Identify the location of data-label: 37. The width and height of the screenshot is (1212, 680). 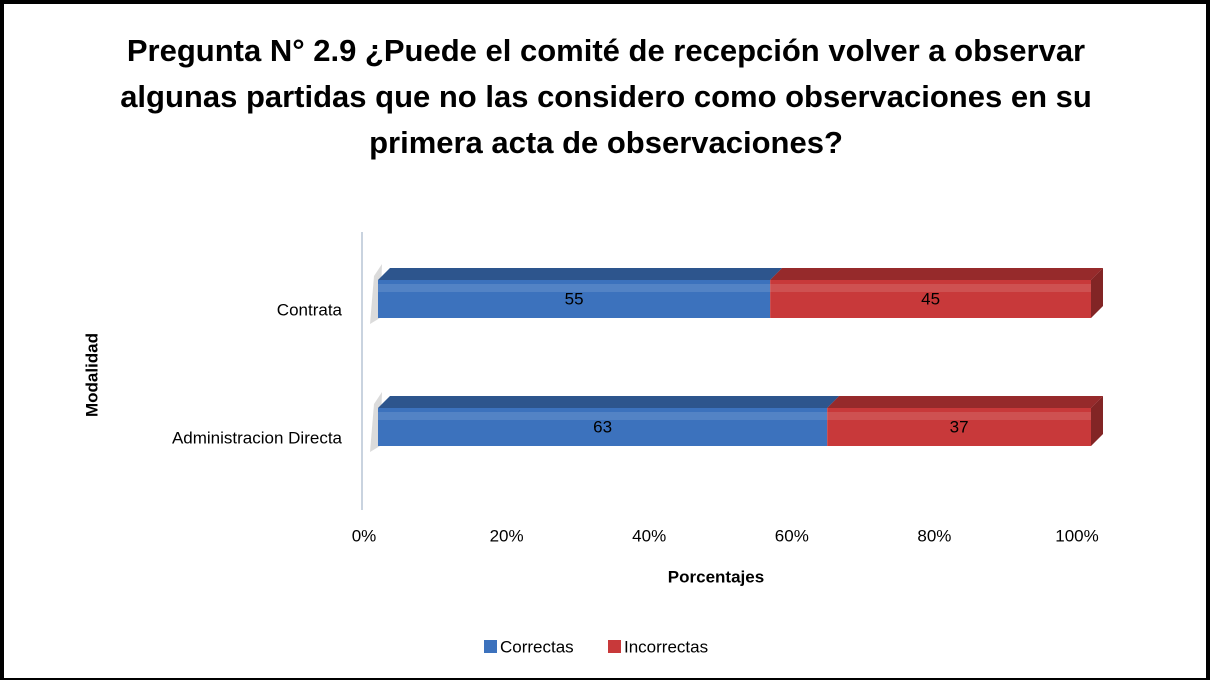
(959, 426).